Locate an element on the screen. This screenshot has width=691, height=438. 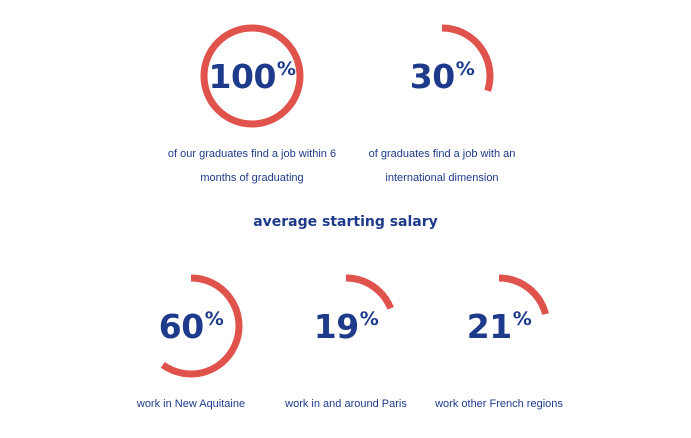
caption-line: of graduates find a job with an is located at coordinates (442, 154).